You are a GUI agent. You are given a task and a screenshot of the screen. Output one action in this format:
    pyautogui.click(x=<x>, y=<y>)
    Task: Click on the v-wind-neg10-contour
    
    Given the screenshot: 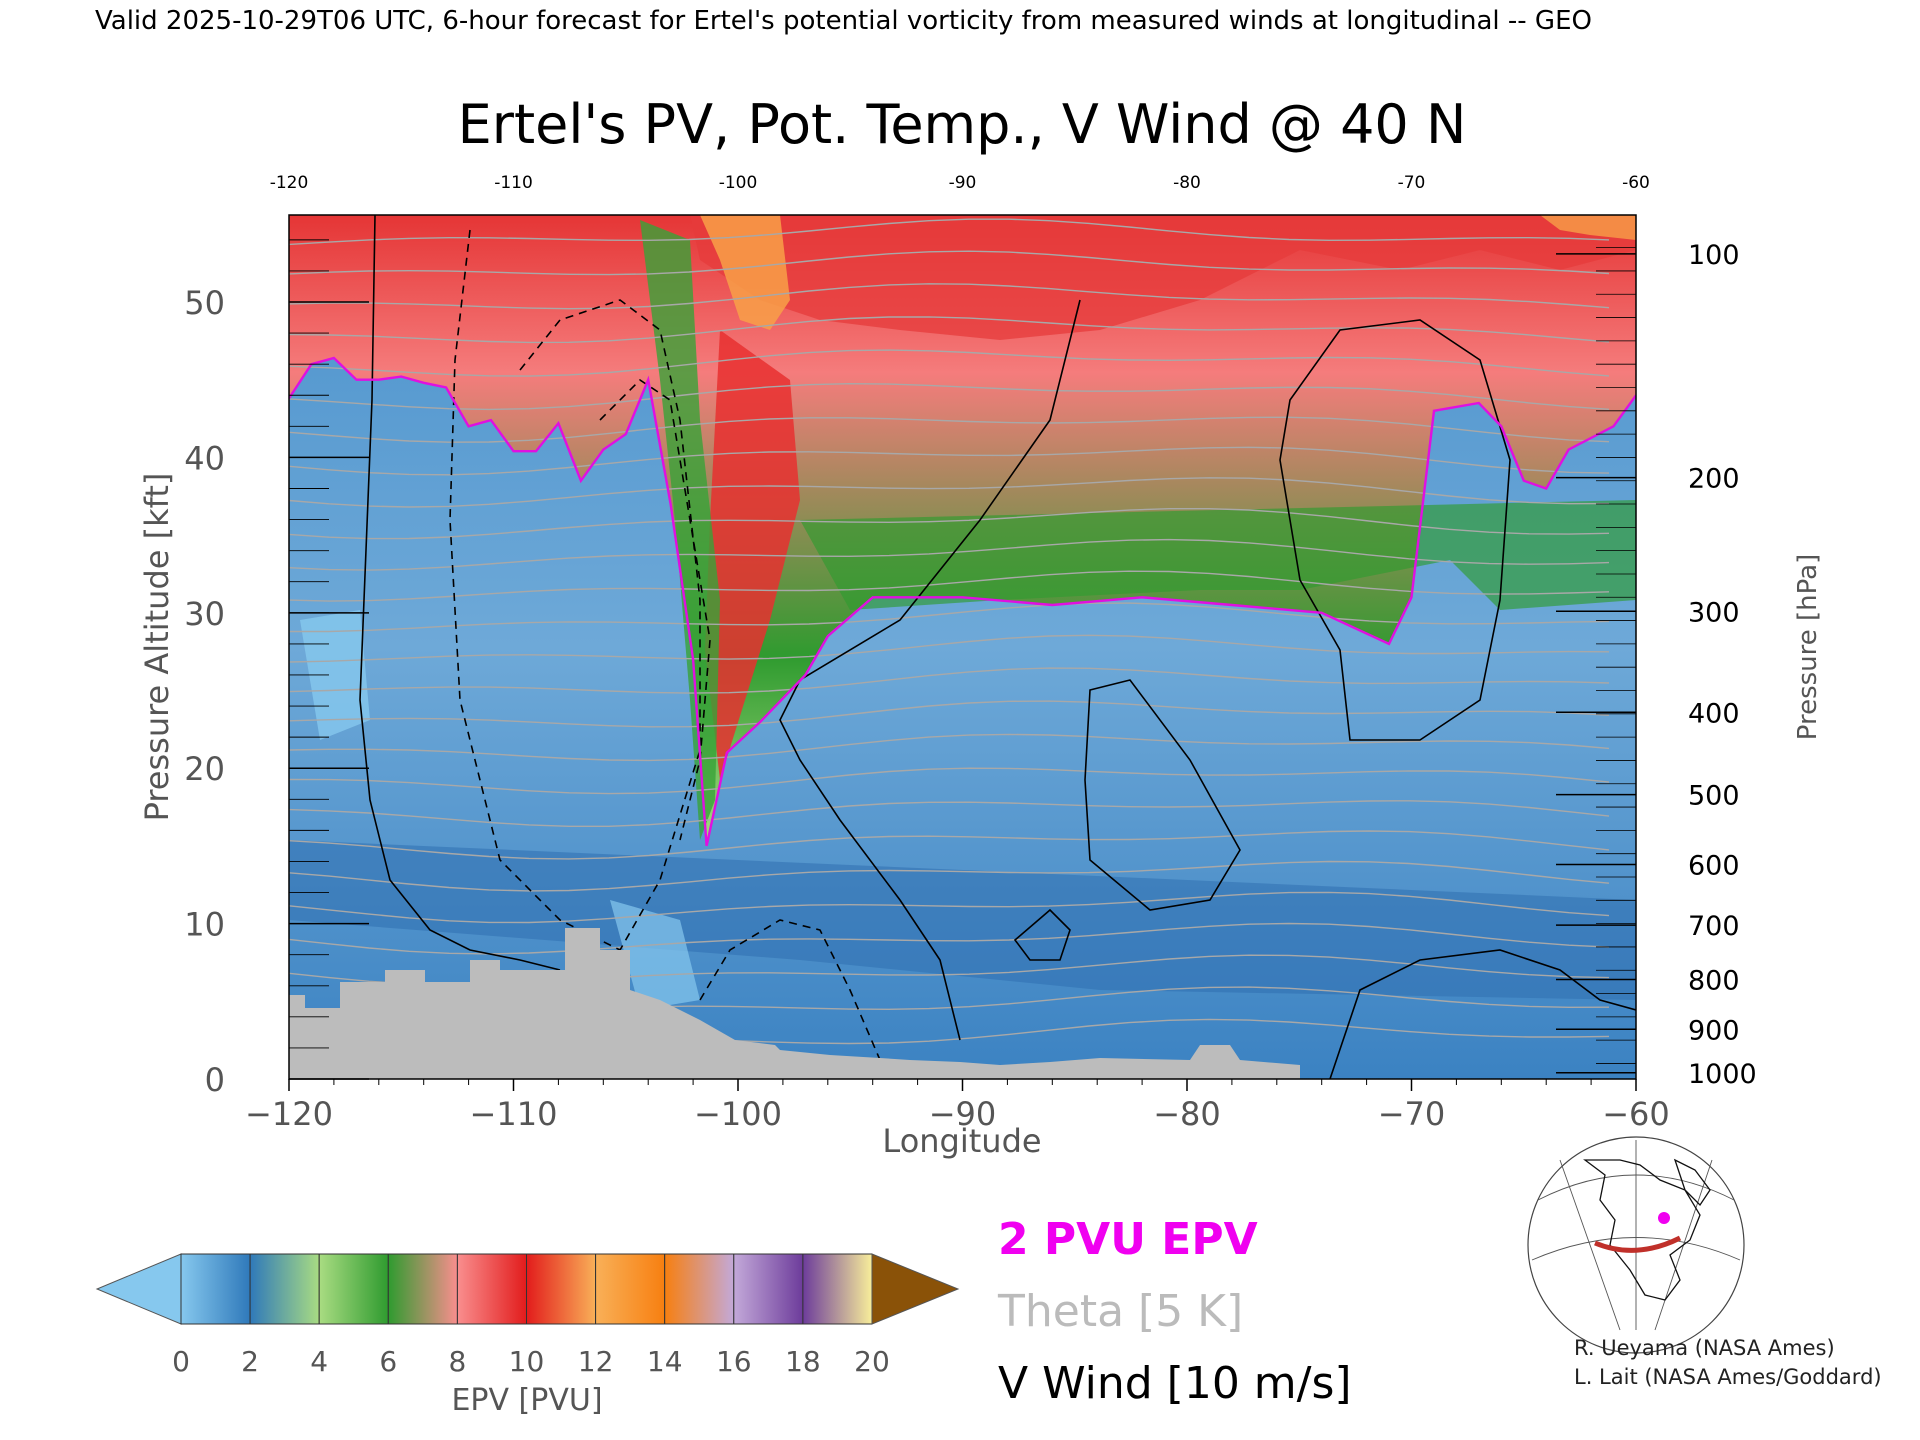 What is the action you would take?
    pyautogui.click(x=535, y=590)
    